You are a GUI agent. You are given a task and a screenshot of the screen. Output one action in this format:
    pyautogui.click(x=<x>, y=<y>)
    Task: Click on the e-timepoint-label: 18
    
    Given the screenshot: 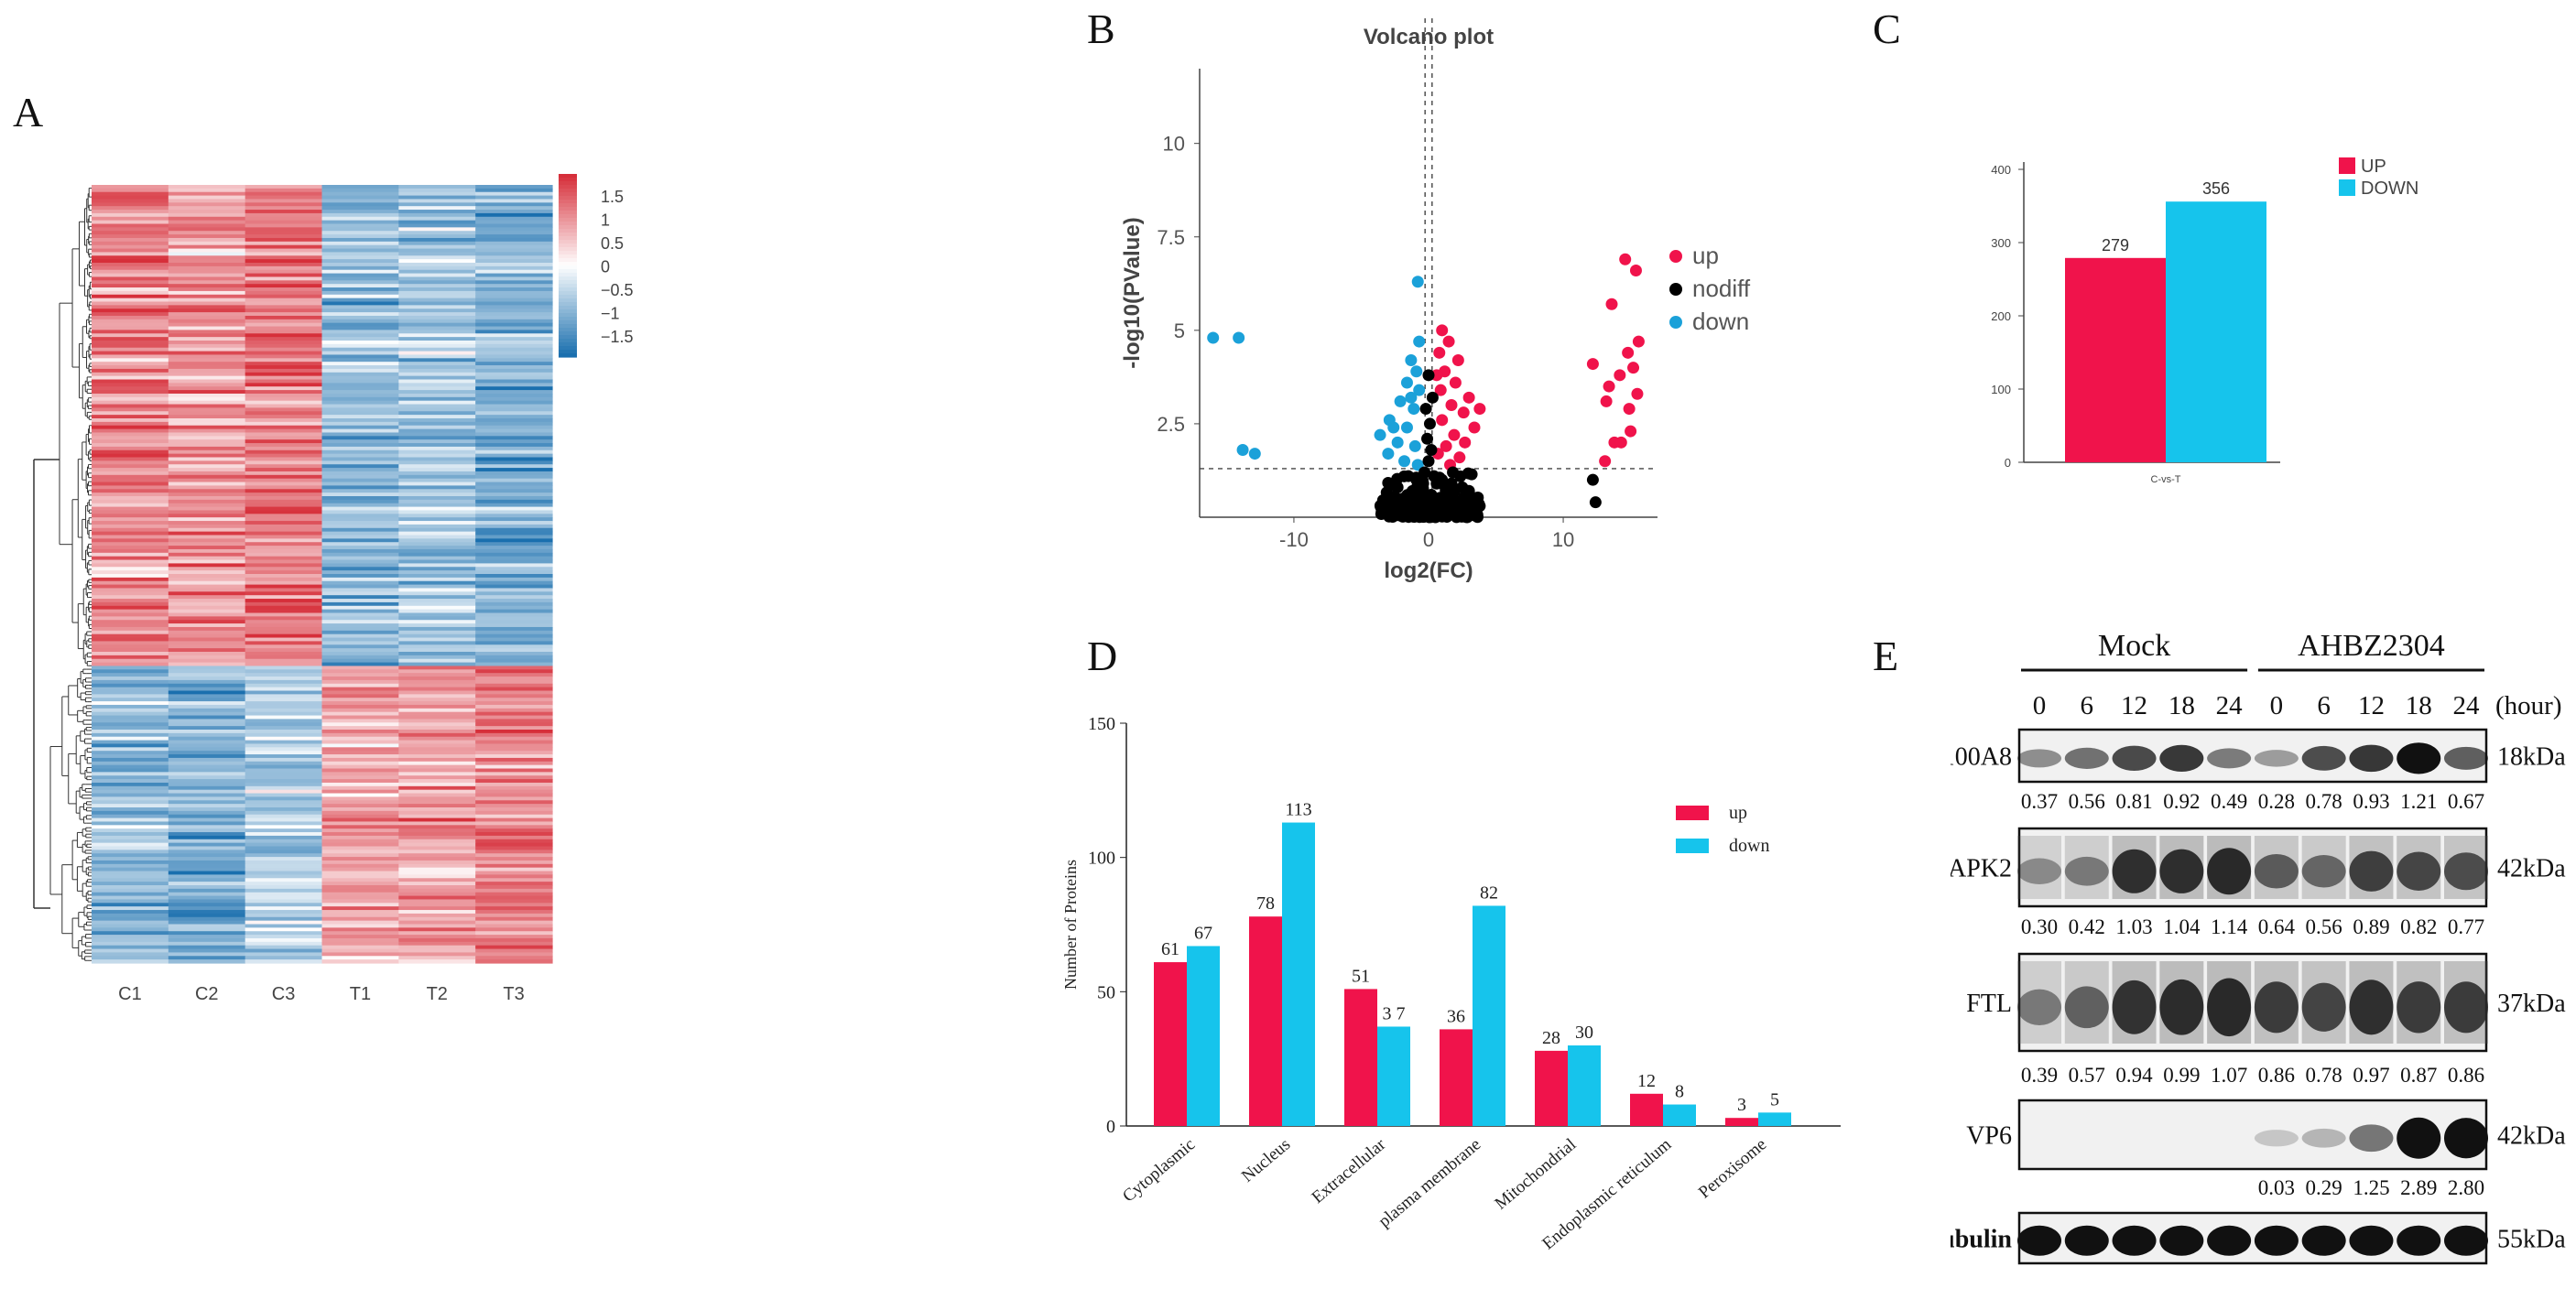 What is the action you would take?
    pyautogui.click(x=2181, y=705)
    